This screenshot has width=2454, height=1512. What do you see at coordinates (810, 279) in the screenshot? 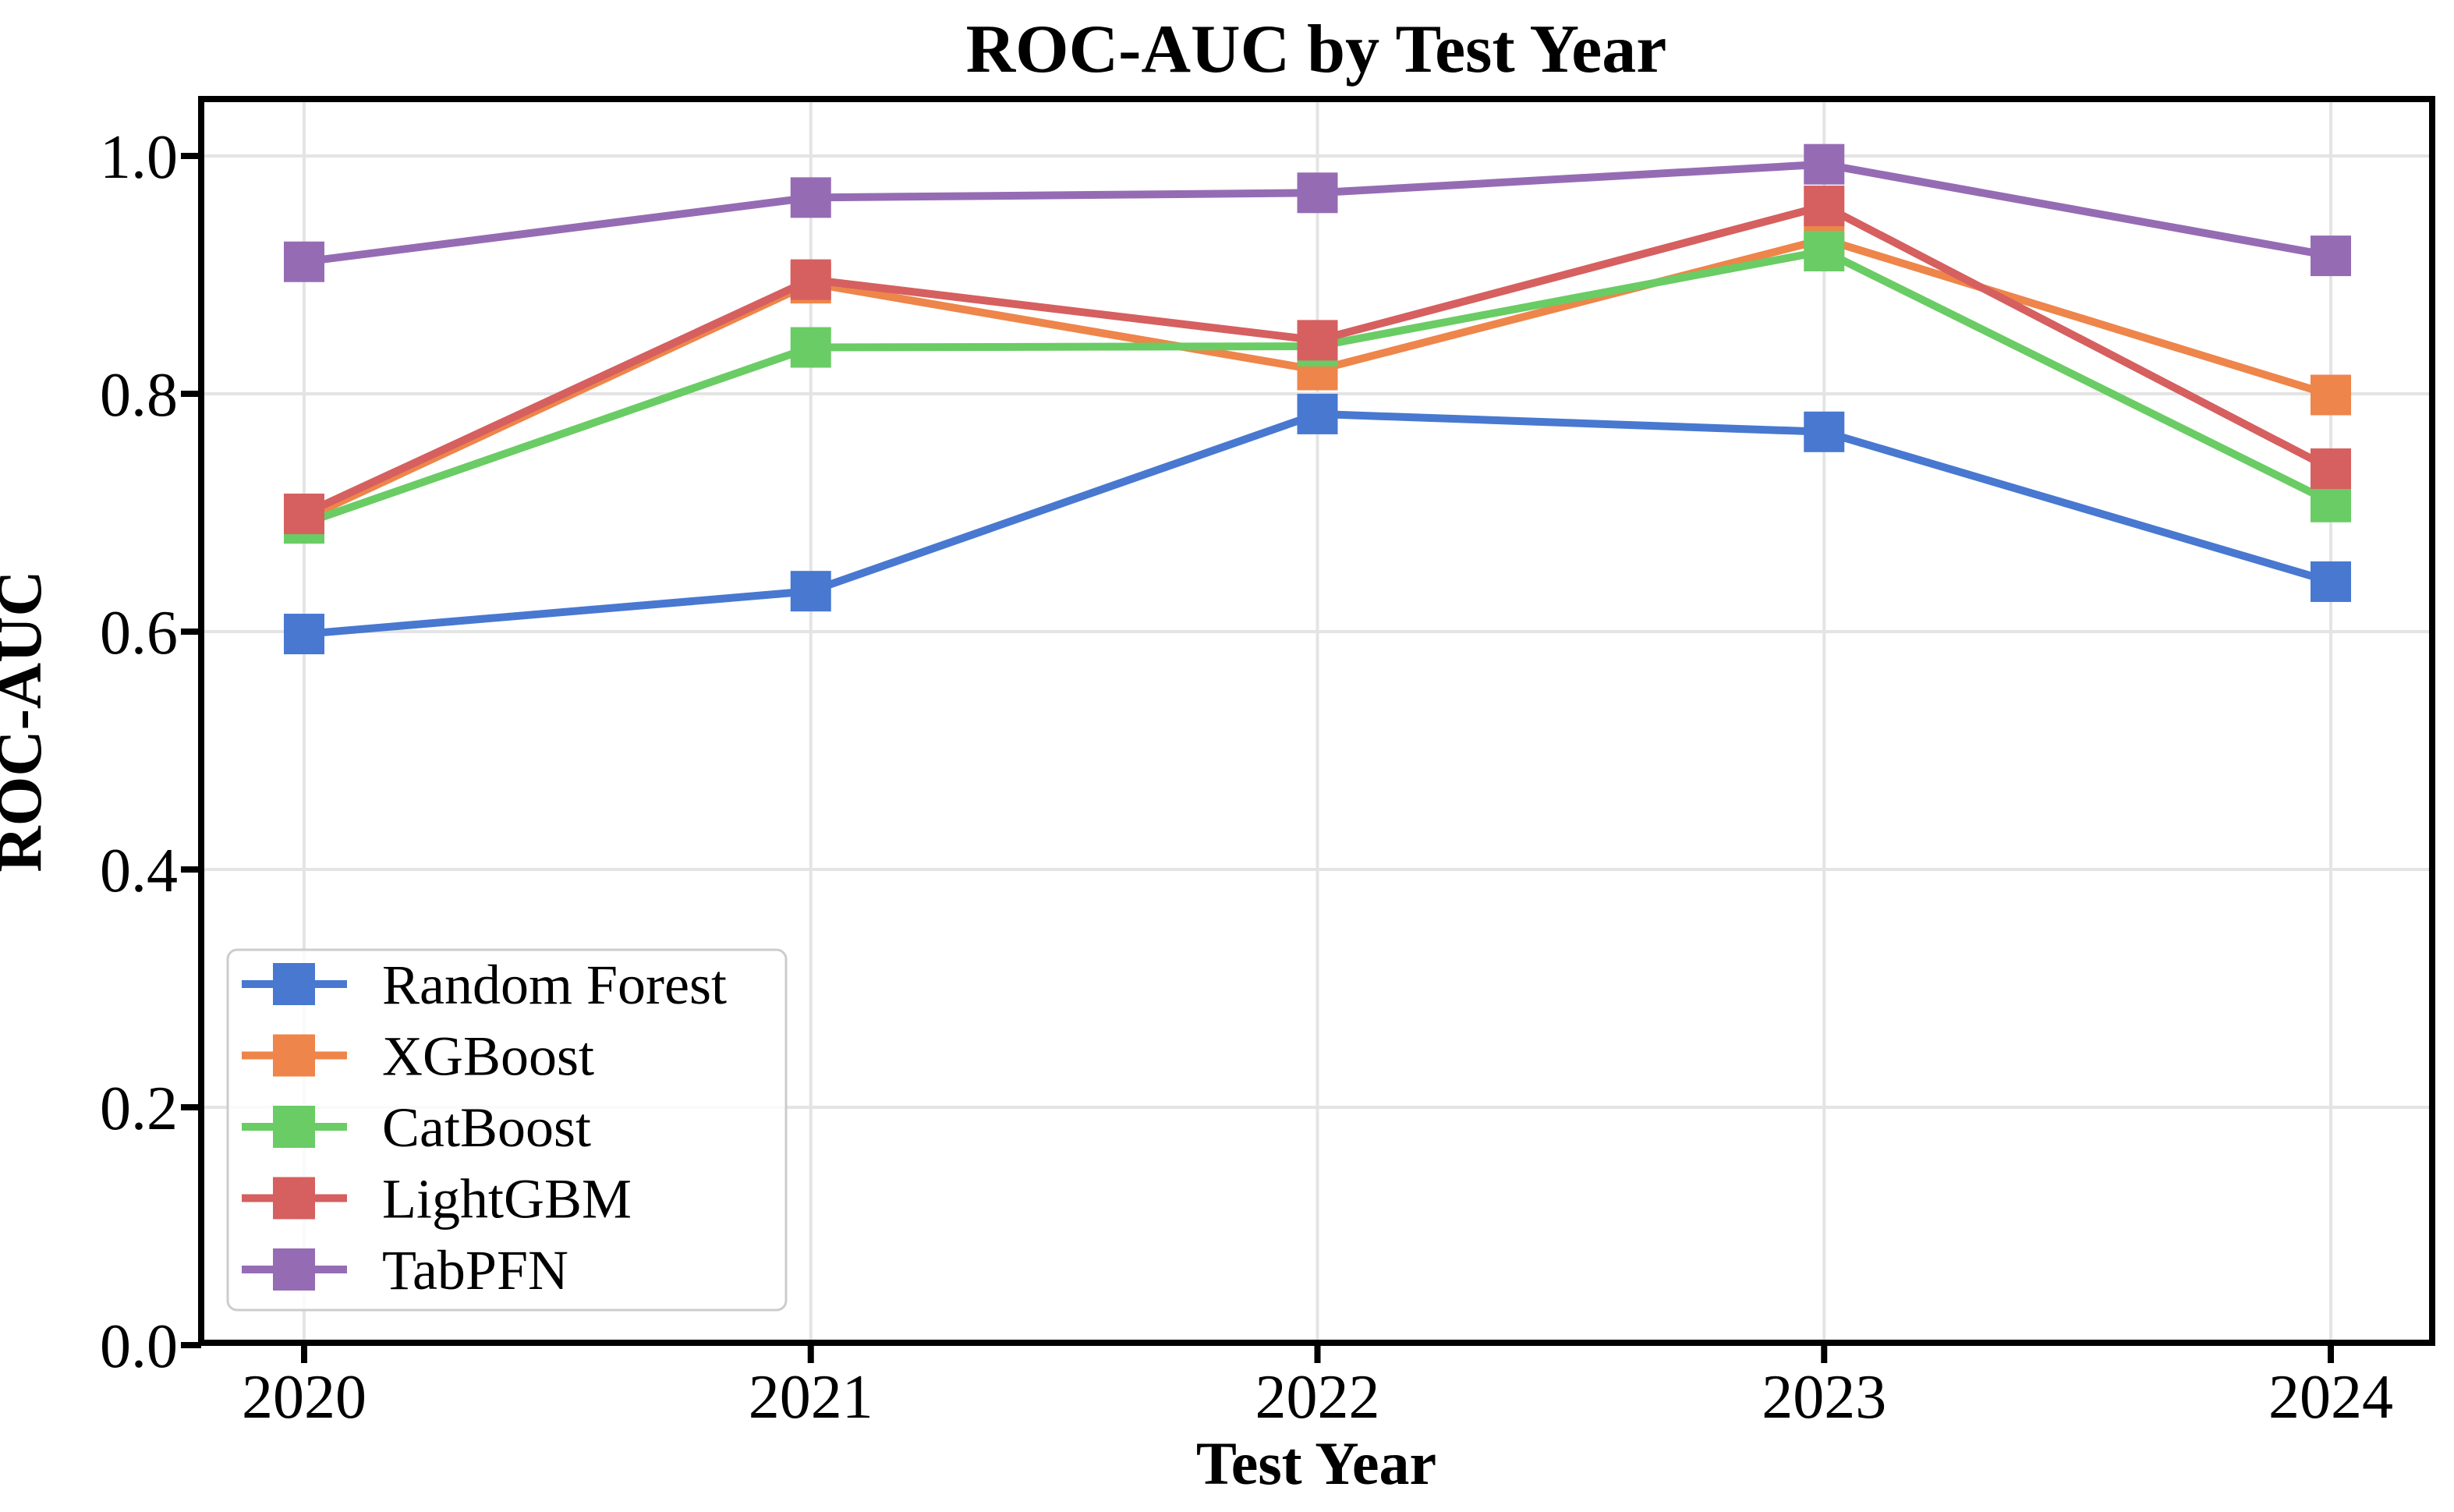
I see `marker-lightgbm-2021` at bounding box center [810, 279].